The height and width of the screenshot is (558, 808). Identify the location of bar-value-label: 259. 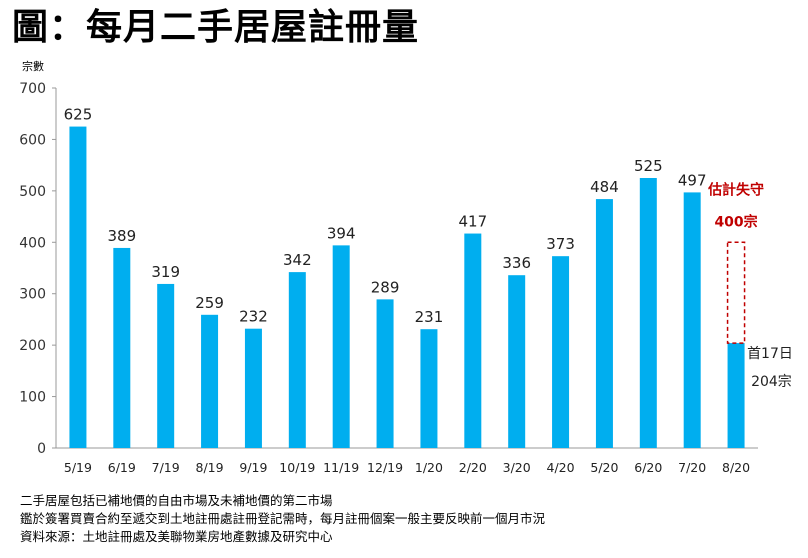
(209, 303).